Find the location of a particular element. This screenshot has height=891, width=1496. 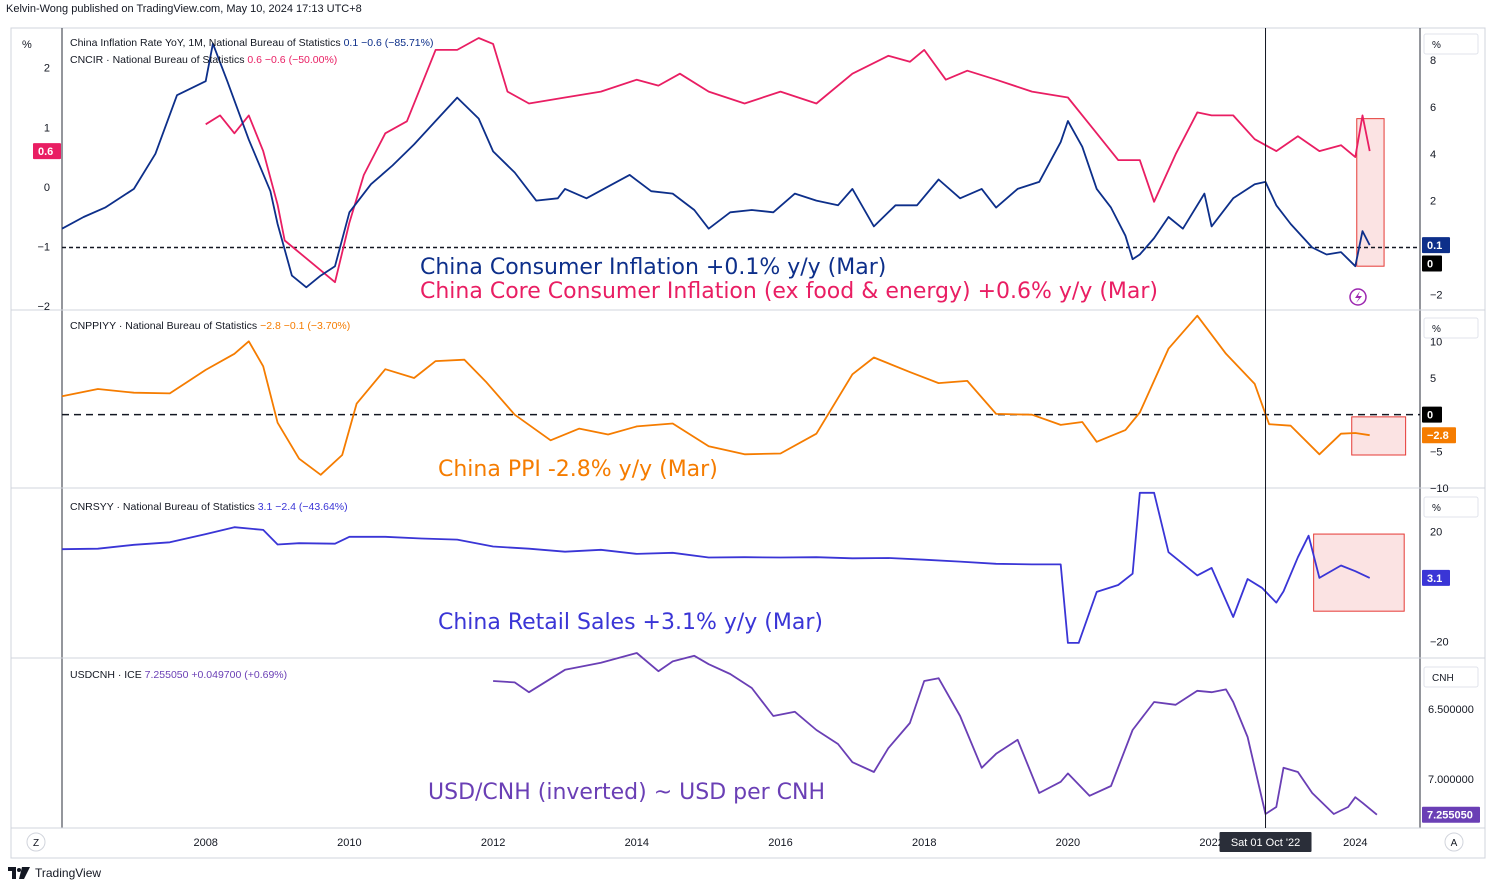

retail-last-value-tag-text: 3.1 is located at coordinates (1434, 579).